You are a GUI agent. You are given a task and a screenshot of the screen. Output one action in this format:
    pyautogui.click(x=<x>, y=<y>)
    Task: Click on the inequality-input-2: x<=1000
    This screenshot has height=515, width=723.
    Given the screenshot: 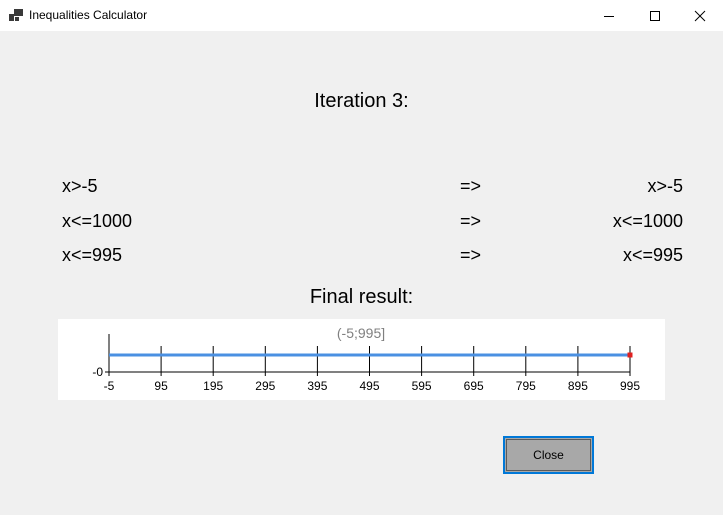 What is the action you would take?
    pyautogui.click(x=97, y=221)
    